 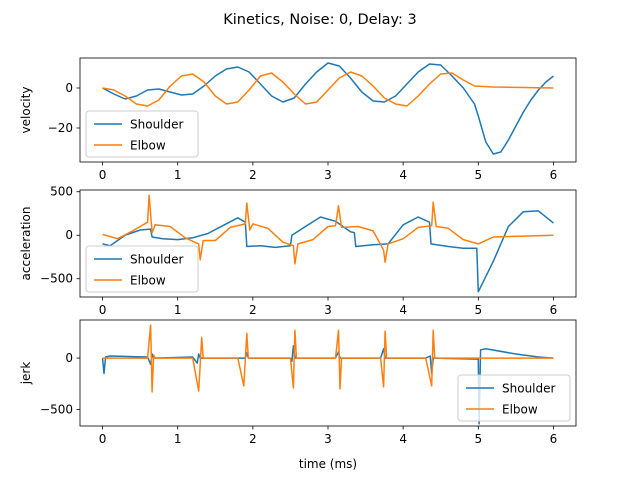 I want to click on y-axis-label: jerk, so click(x=26, y=374).